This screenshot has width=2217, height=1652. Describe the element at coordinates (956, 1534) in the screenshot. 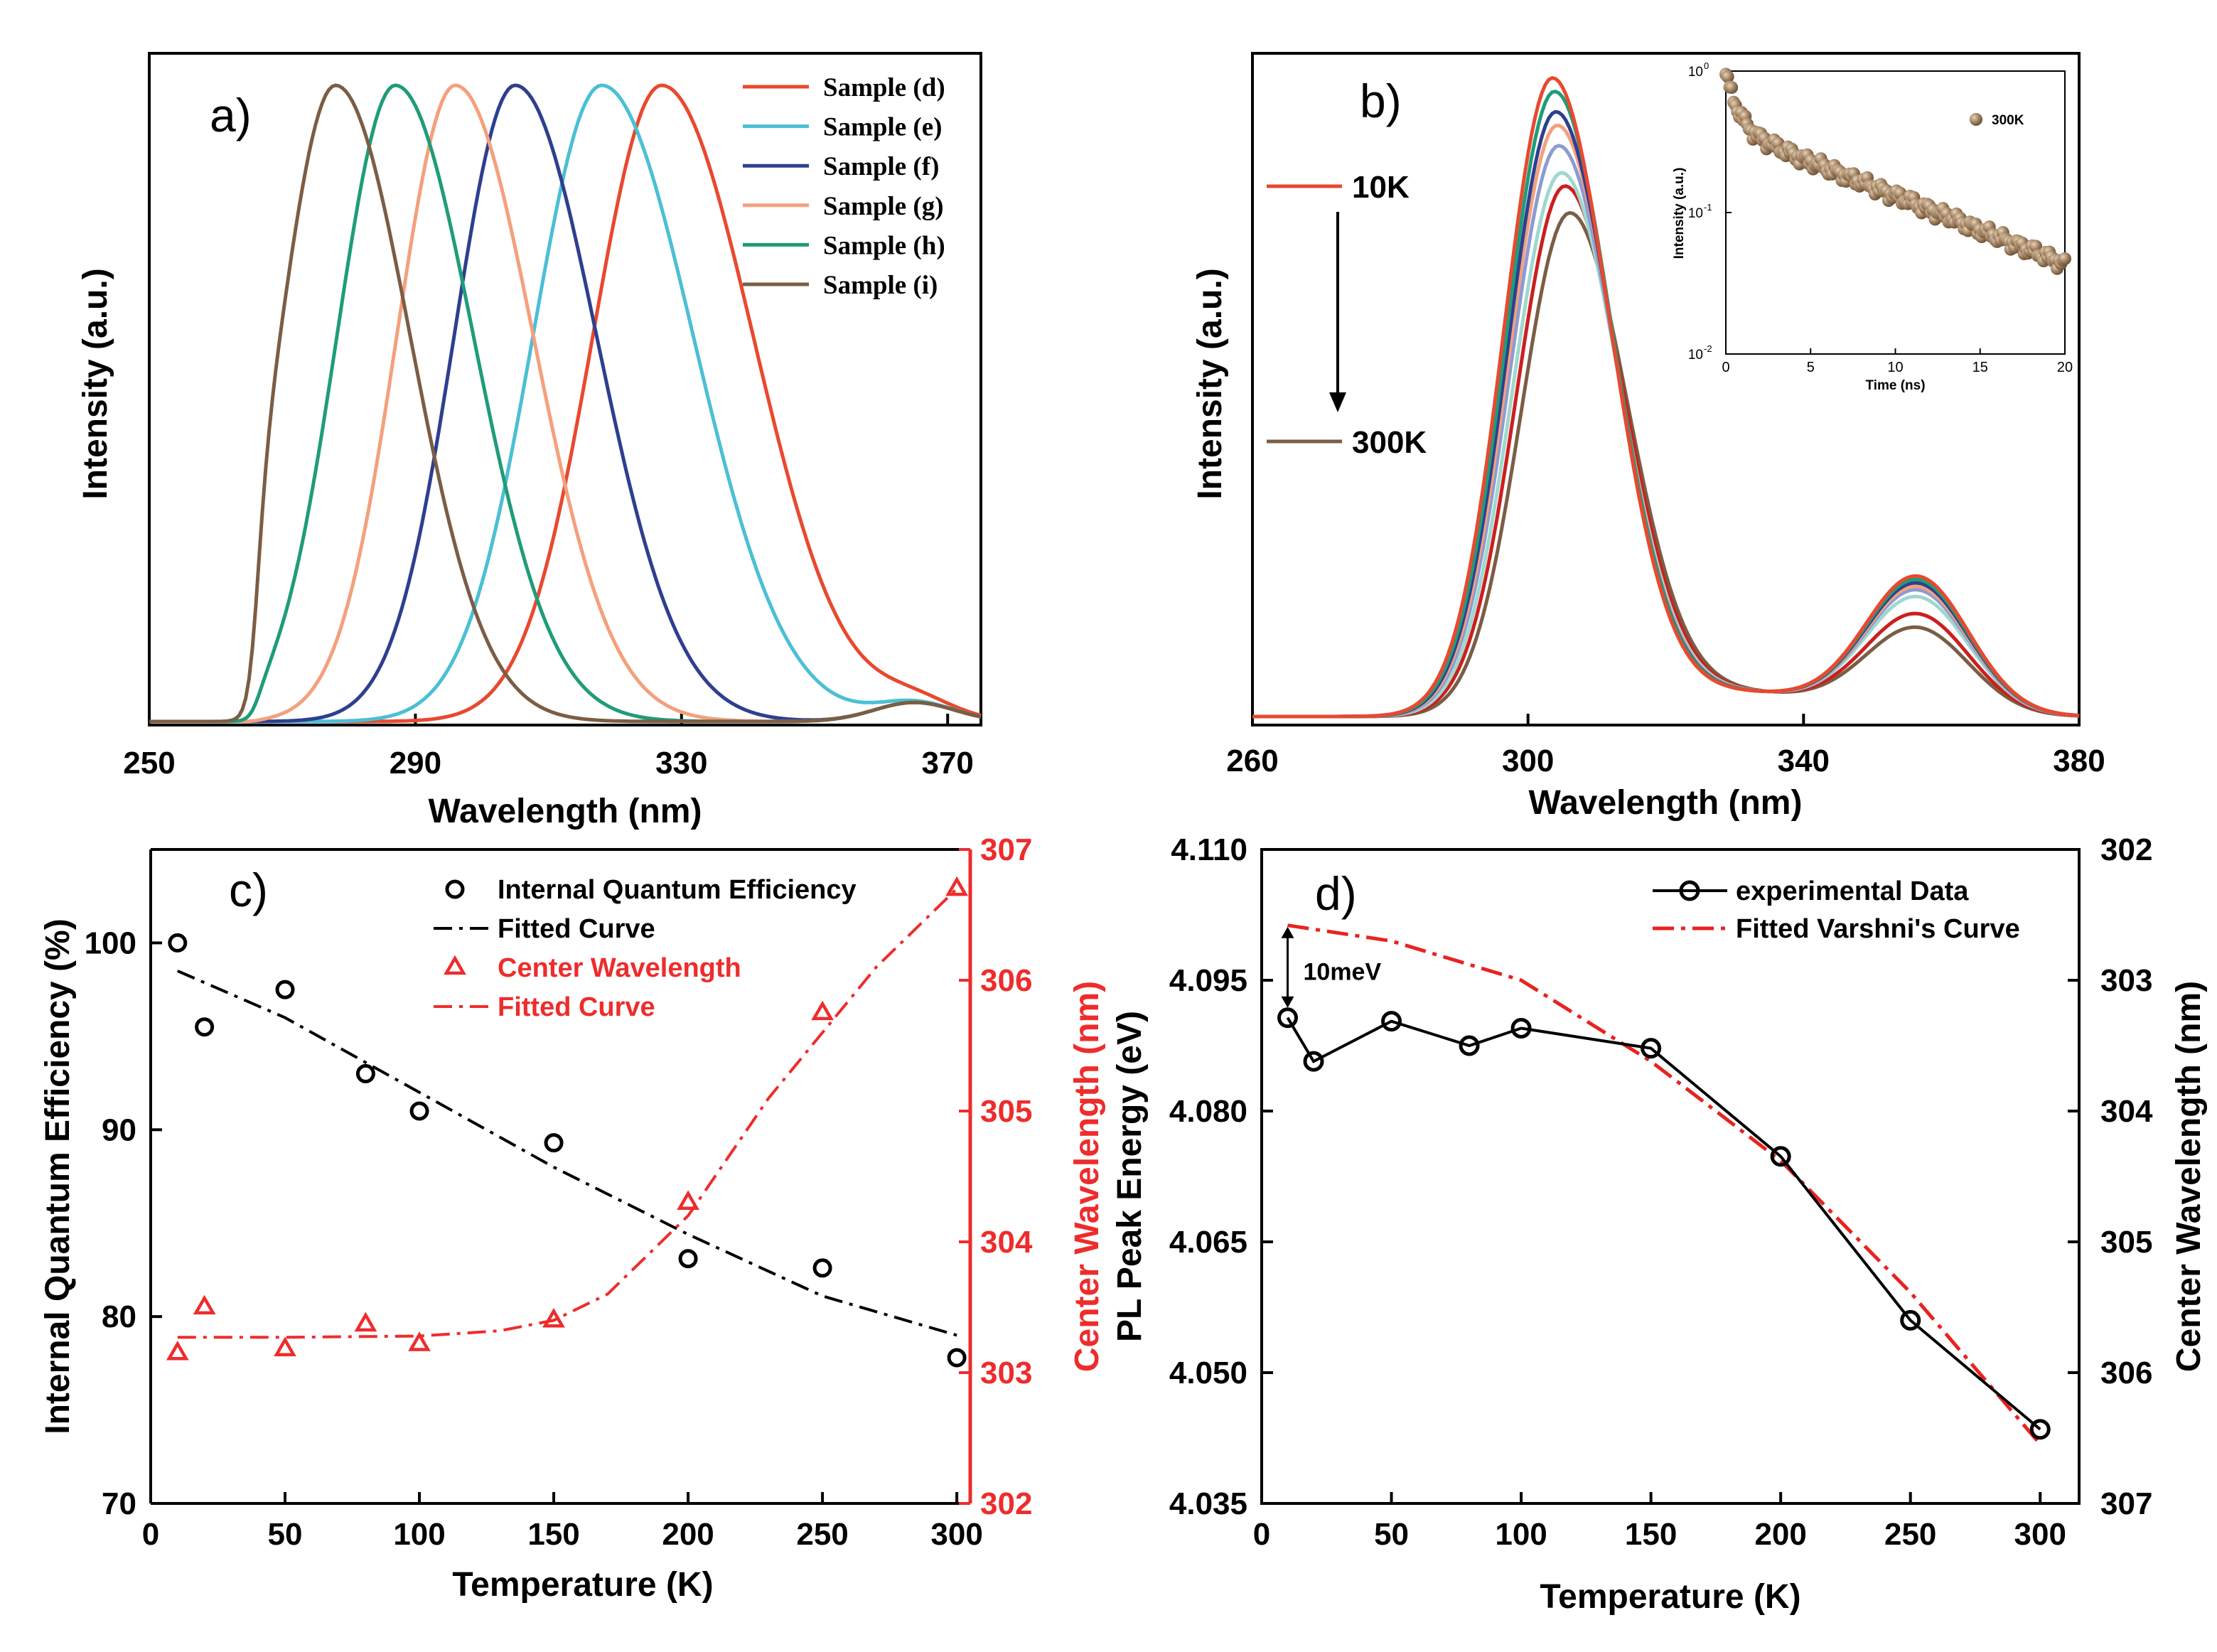

I see `x-tick-label-c: 300` at that location.